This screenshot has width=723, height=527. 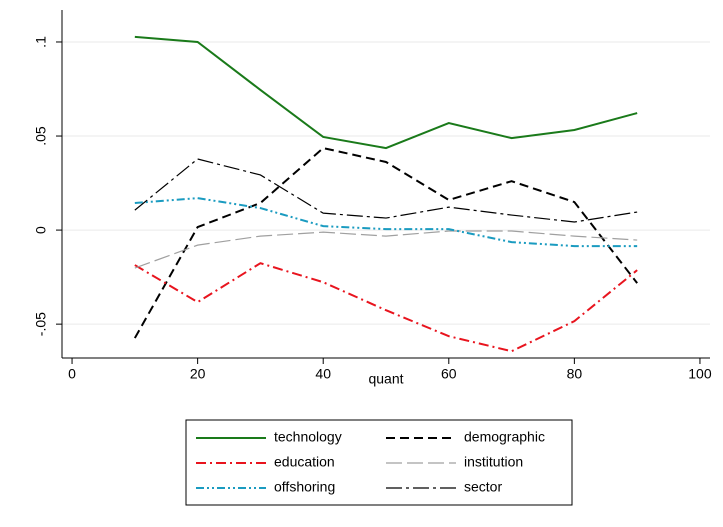 I want to click on legend-label: demographic, so click(x=504, y=437).